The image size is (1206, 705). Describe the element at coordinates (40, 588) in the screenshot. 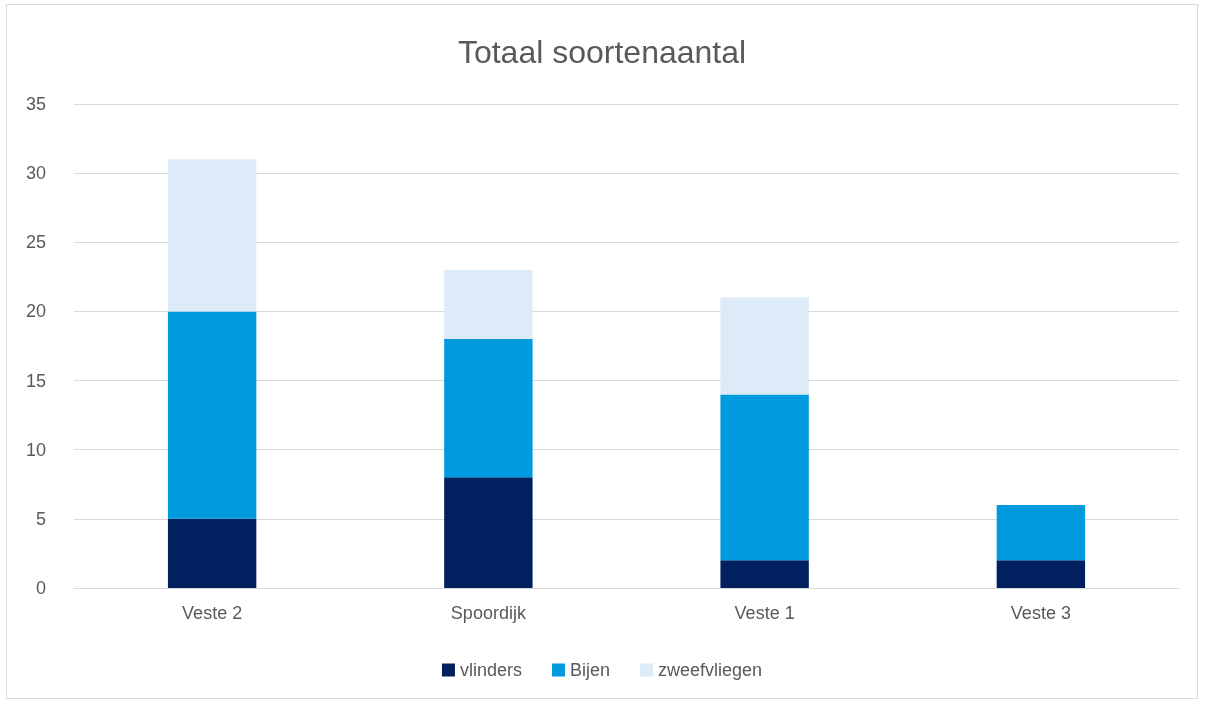

I see `y-tick-label: 0` at that location.